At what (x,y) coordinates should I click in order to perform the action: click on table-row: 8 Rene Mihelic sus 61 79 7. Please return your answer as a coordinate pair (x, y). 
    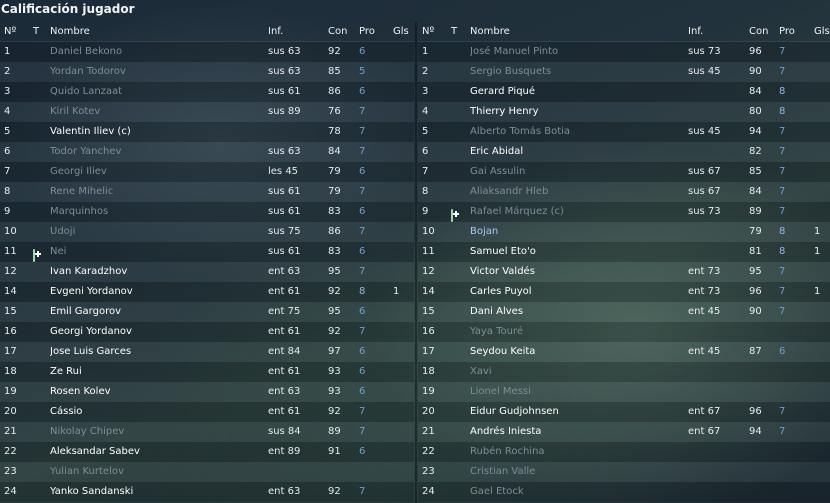
    Looking at the image, I should click on (207, 192).